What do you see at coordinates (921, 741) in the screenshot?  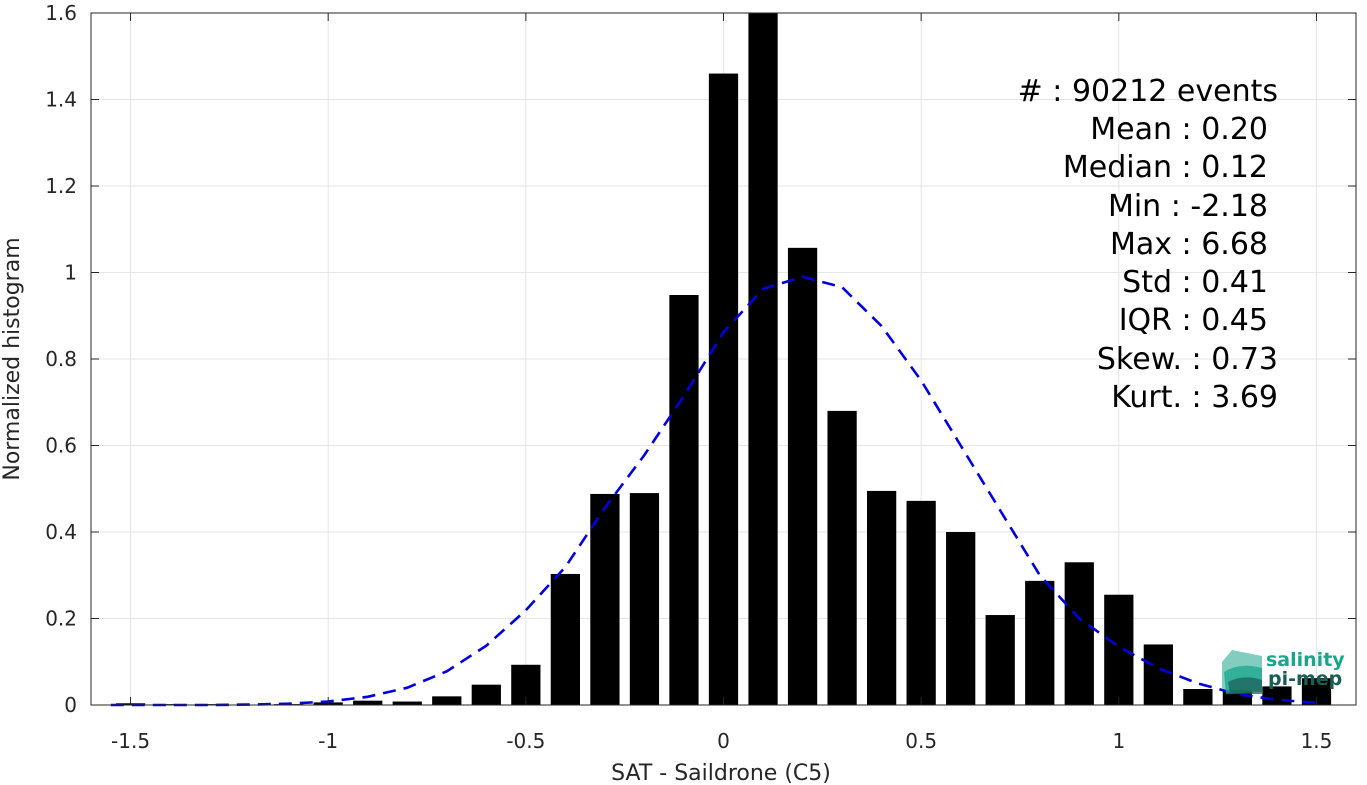 I see `x-tick-label: 0.5` at bounding box center [921, 741].